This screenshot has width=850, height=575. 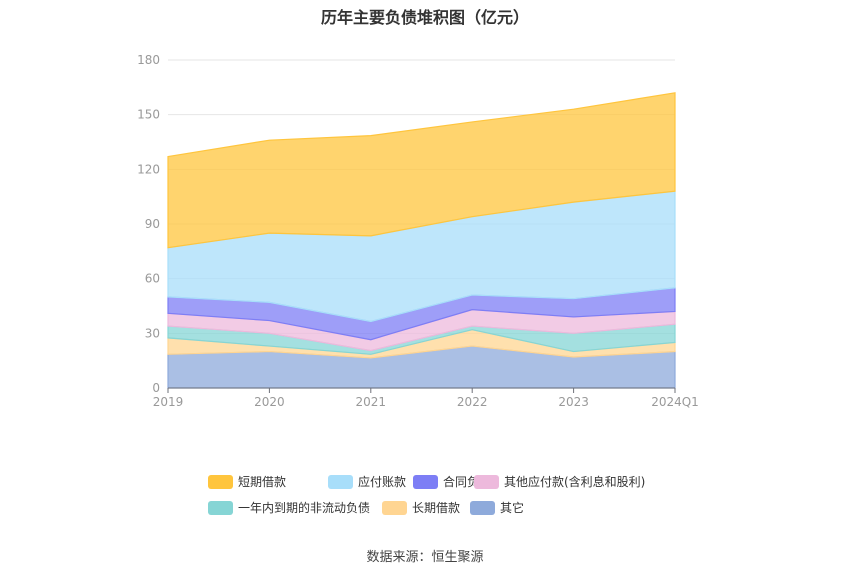 I want to click on data-source-note: 数据来源：恒生聚源, so click(x=425, y=557).